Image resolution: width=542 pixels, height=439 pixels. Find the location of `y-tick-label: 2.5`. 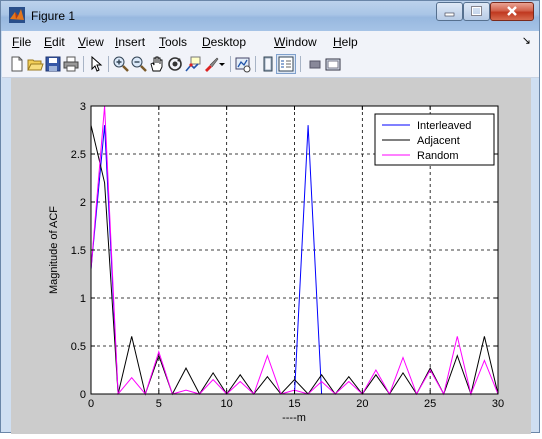

y-tick-label: 2.5 is located at coordinates (78, 155).